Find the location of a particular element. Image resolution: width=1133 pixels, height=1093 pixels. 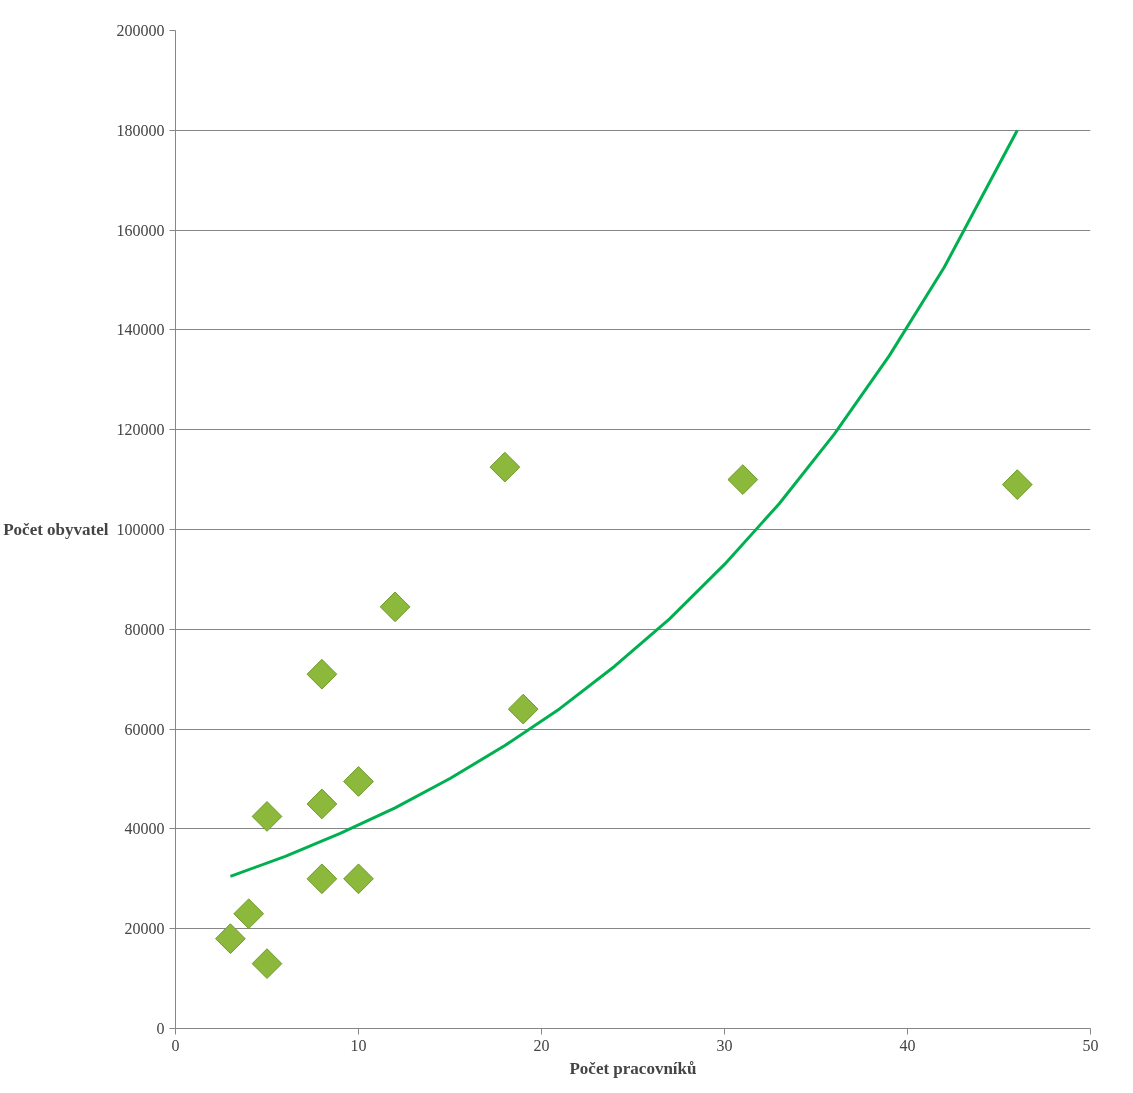

y-tick-label: 20000 is located at coordinates (144, 929).